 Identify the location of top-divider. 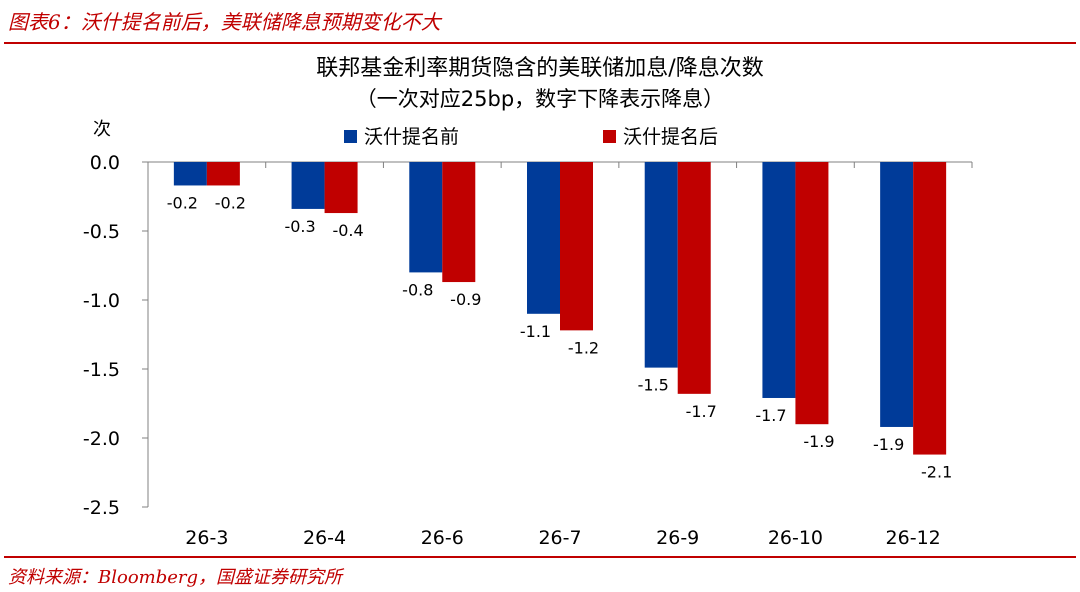
(540, 43).